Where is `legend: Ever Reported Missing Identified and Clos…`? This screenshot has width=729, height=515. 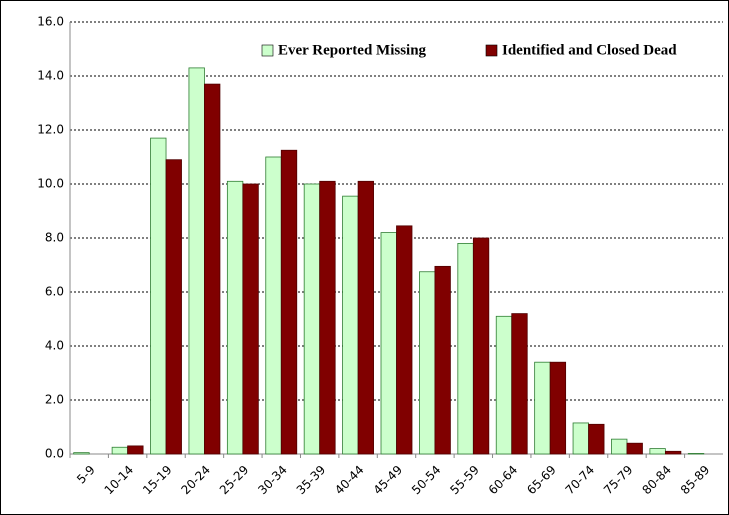 legend: Ever Reported Missing Identified and Clos… is located at coordinates (469, 50).